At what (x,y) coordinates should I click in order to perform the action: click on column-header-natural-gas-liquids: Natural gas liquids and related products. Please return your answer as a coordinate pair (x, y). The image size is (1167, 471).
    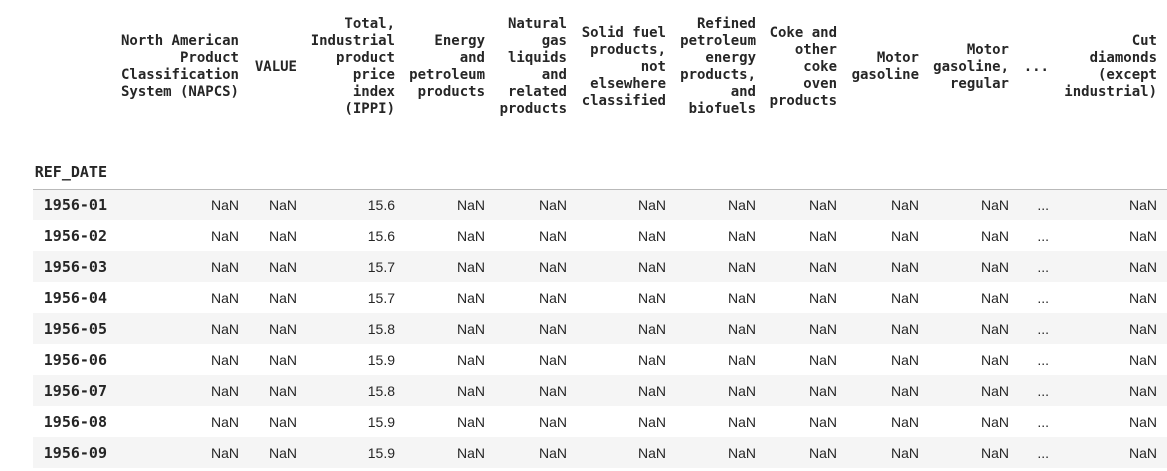
    Looking at the image, I should click on (533, 66).